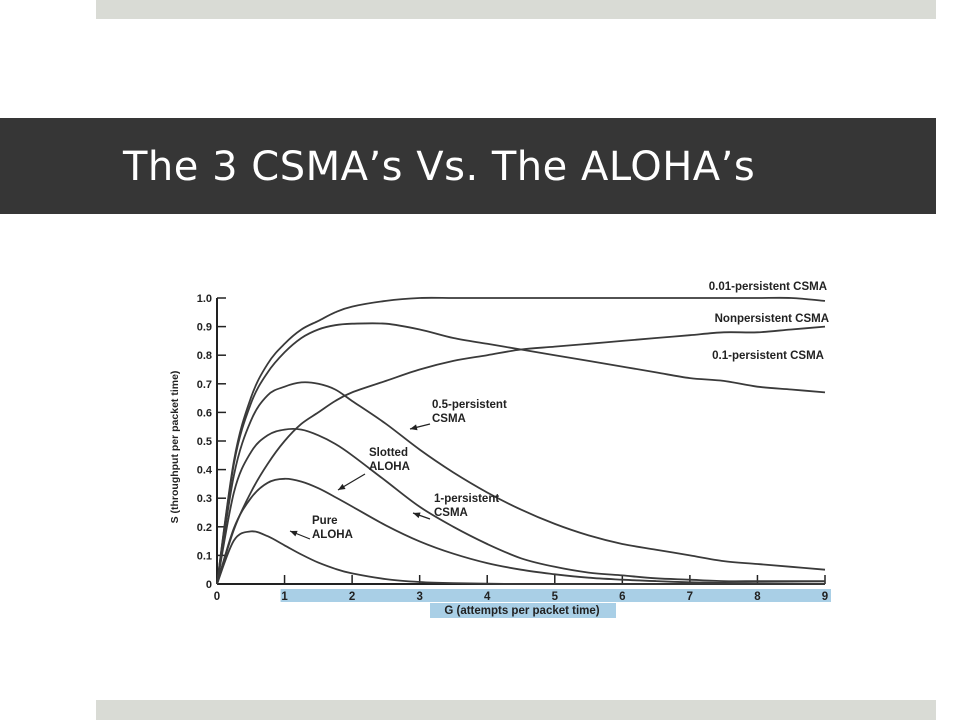  I want to click on x-tick-label: 7, so click(690, 597).